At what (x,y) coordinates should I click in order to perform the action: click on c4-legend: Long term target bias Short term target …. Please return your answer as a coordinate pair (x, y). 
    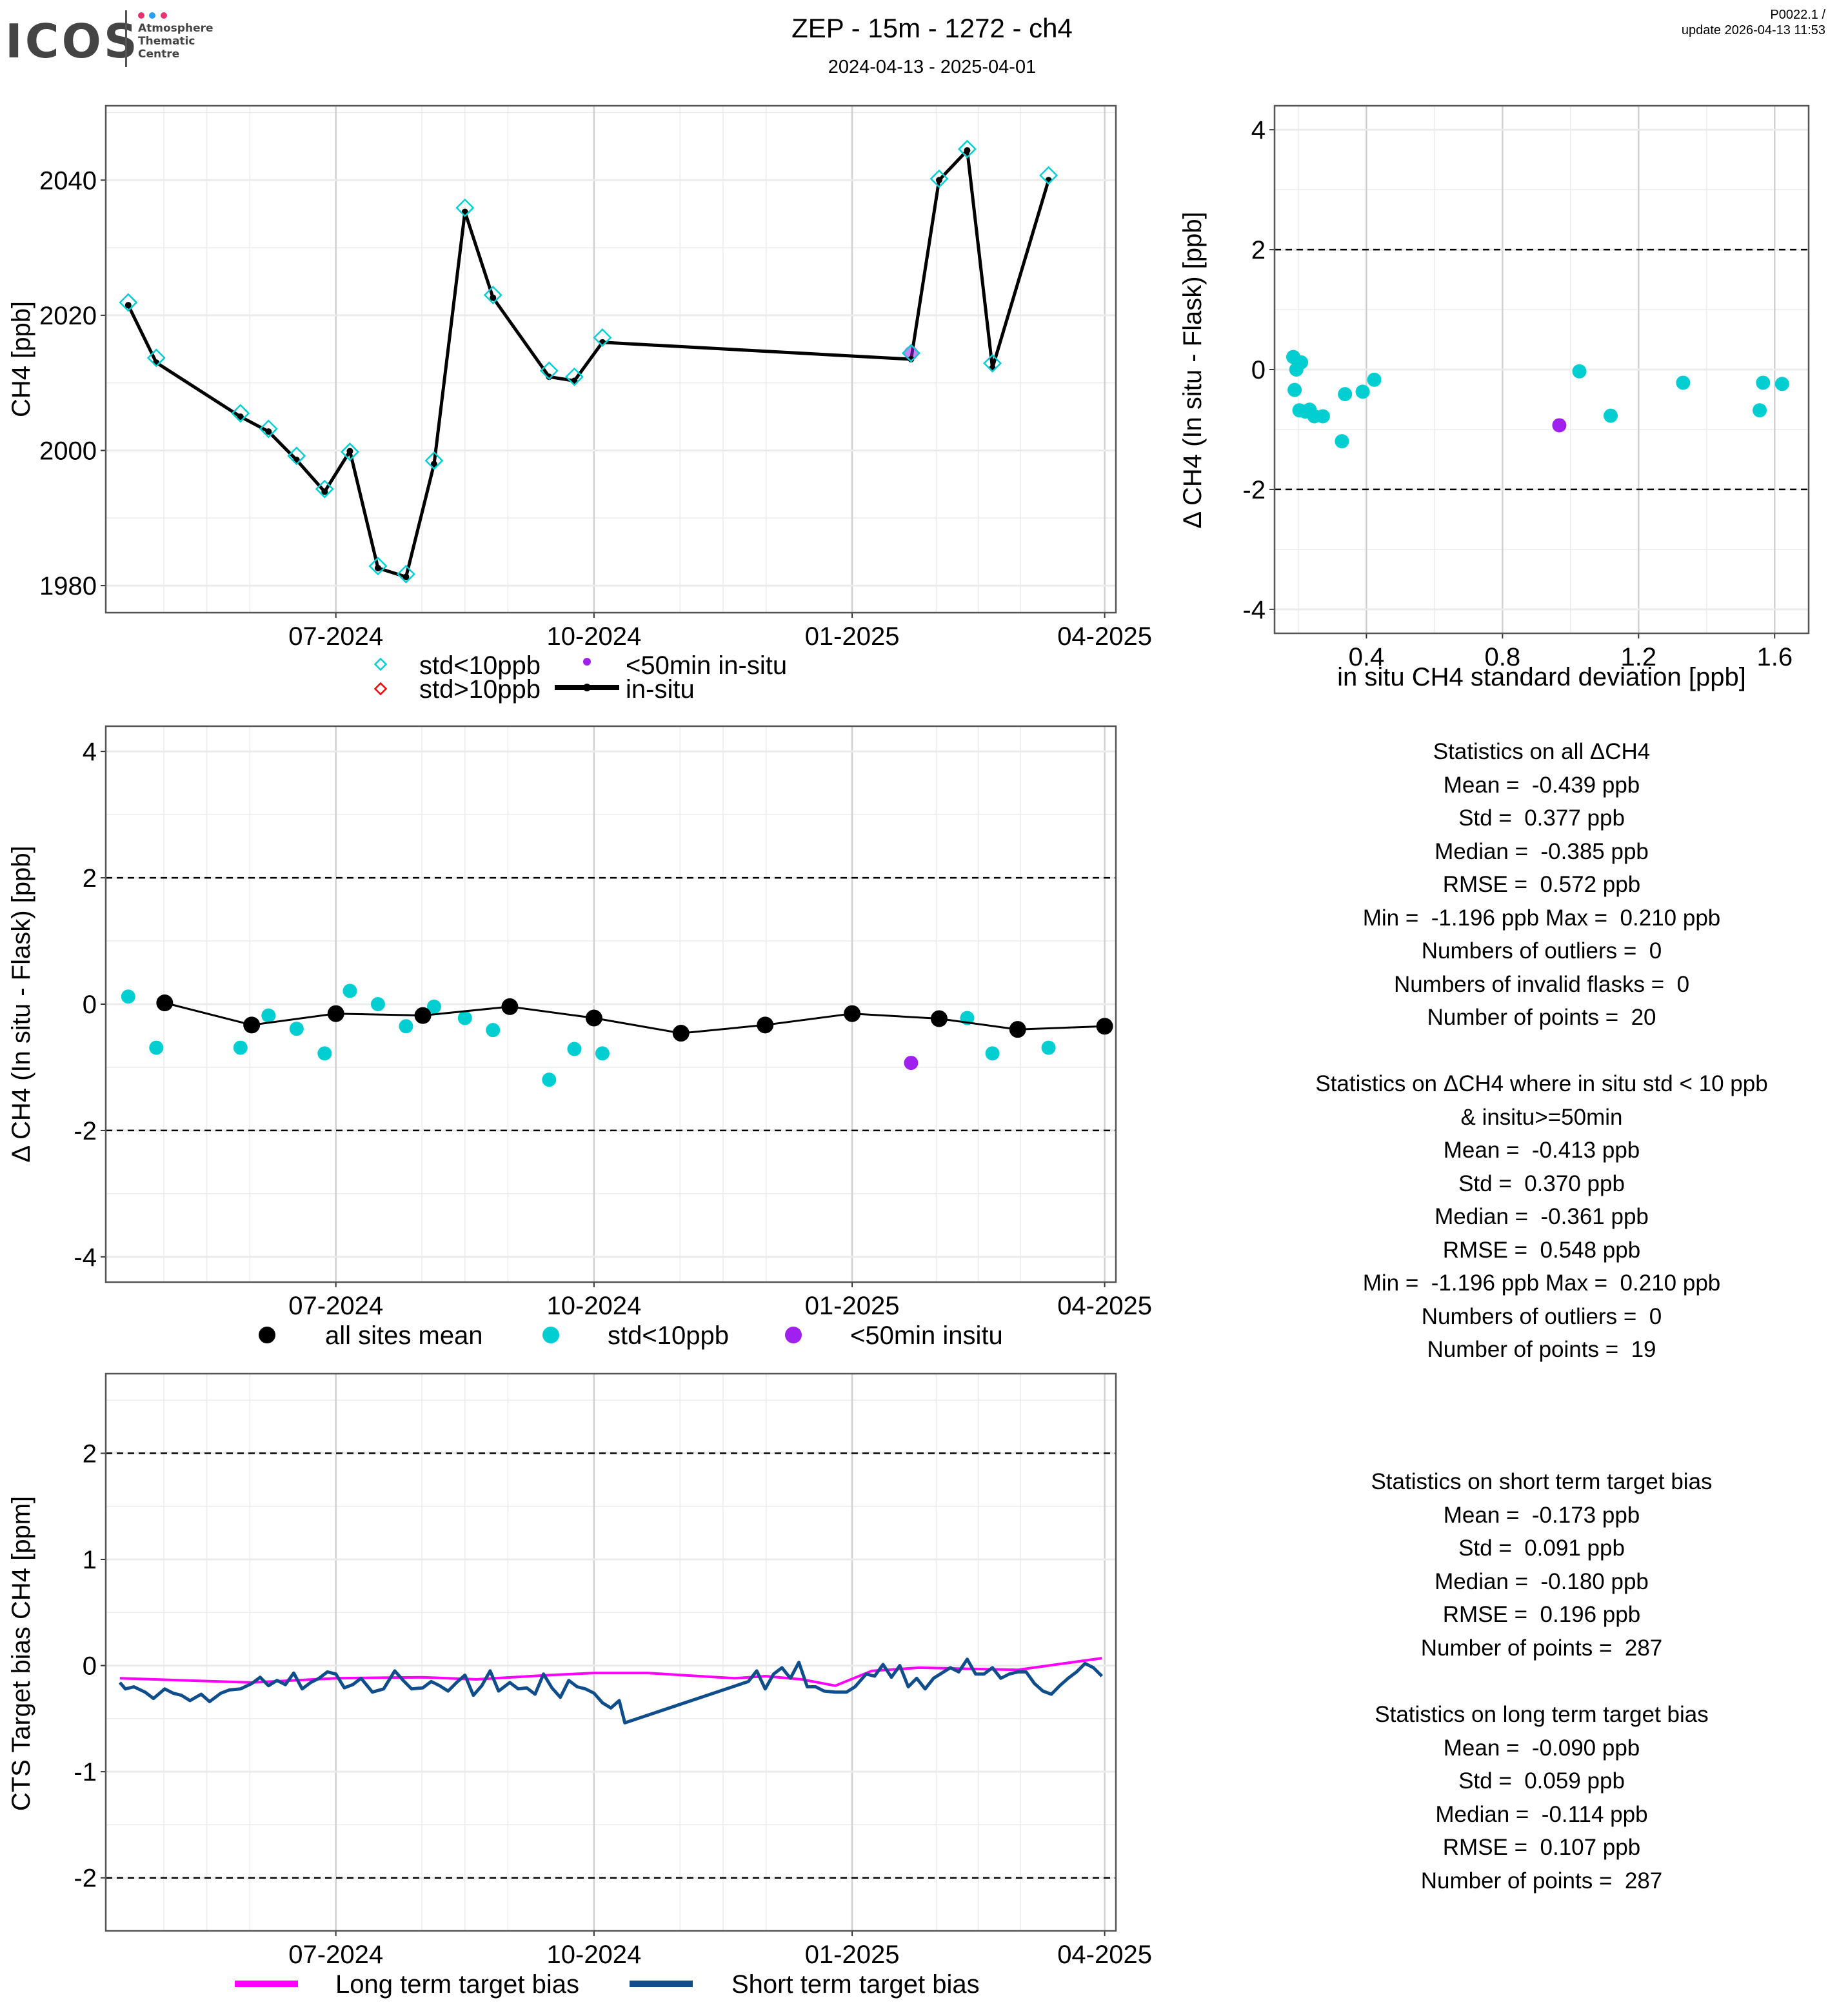
    Looking at the image, I should click on (607, 1984).